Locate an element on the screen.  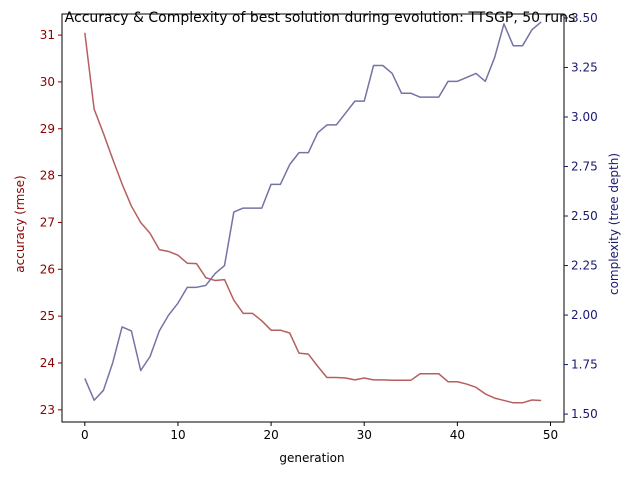
left-y-tick-label: 30 is located at coordinates (47, 82).